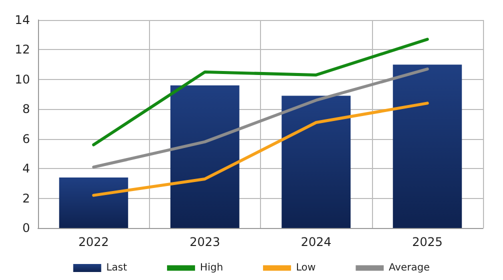  What do you see at coordinates (409, 268) in the screenshot?
I see `legend-label: Average` at bounding box center [409, 268].